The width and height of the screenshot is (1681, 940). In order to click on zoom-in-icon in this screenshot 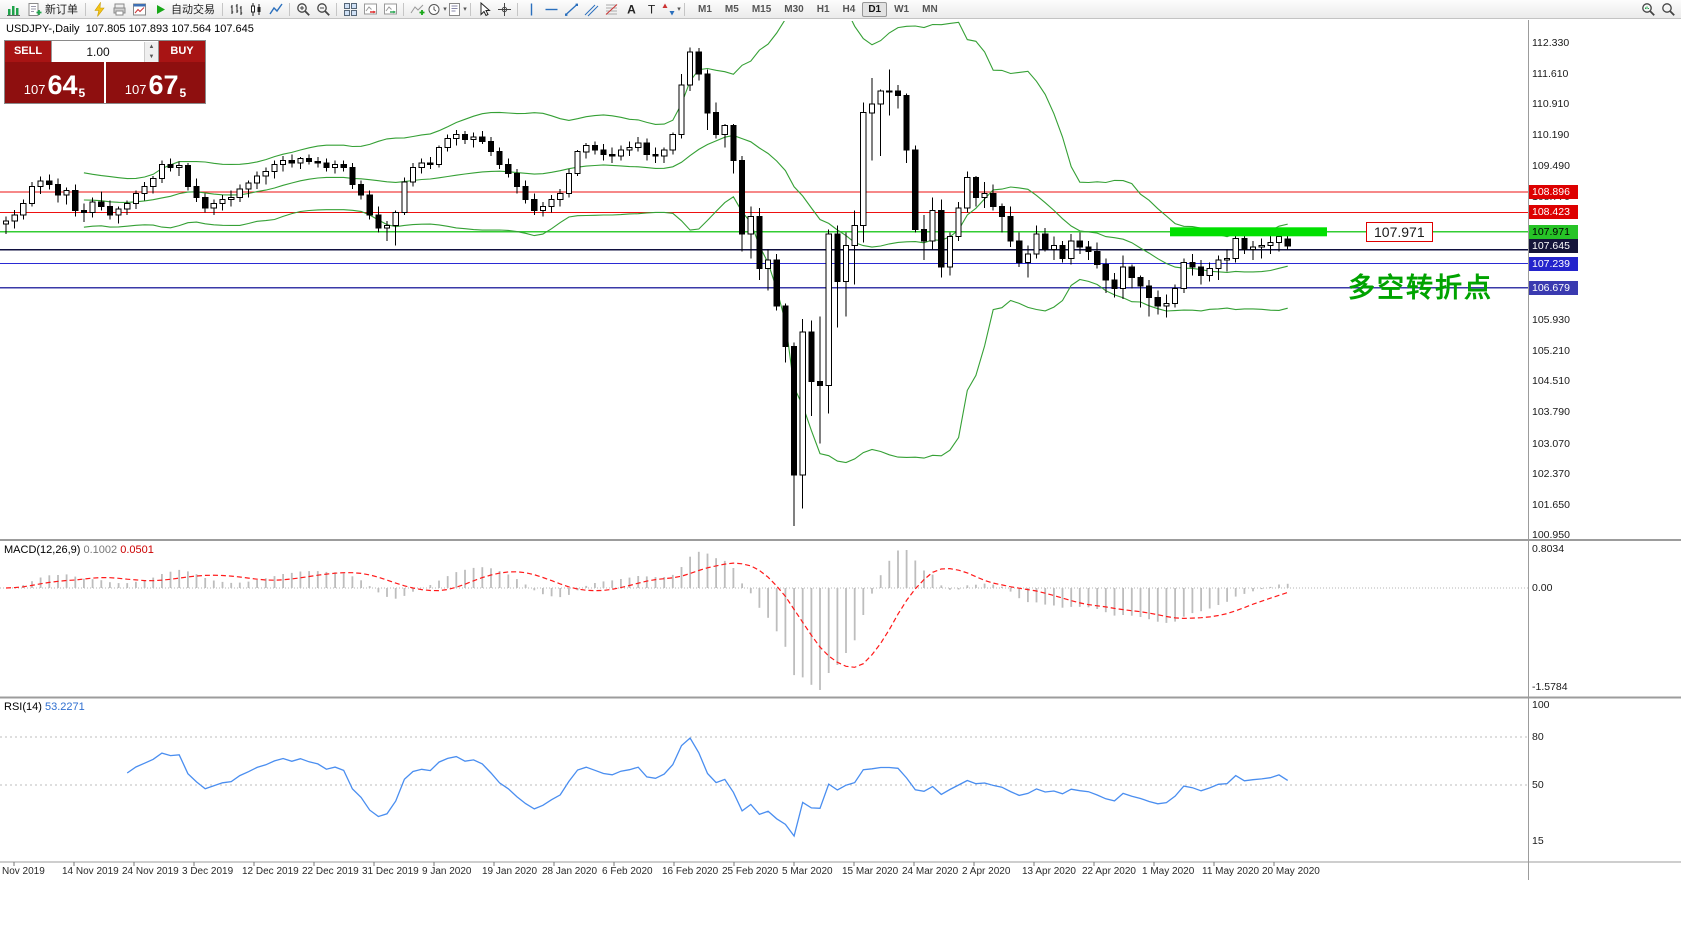, I will do `click(303, 9)`.